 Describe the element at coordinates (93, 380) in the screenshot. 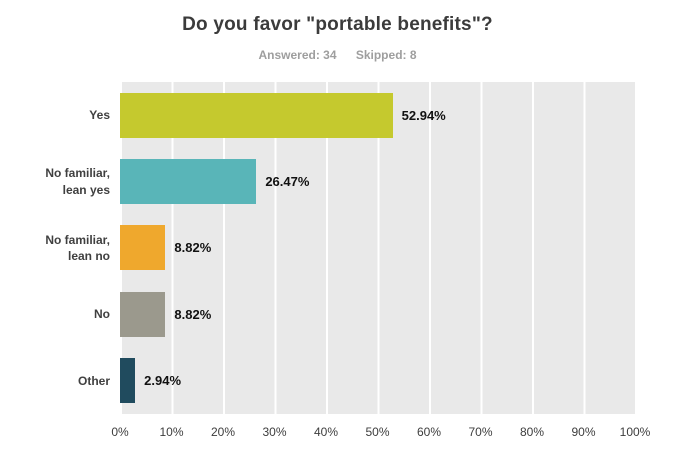

I see `category-label: Other` at that location.